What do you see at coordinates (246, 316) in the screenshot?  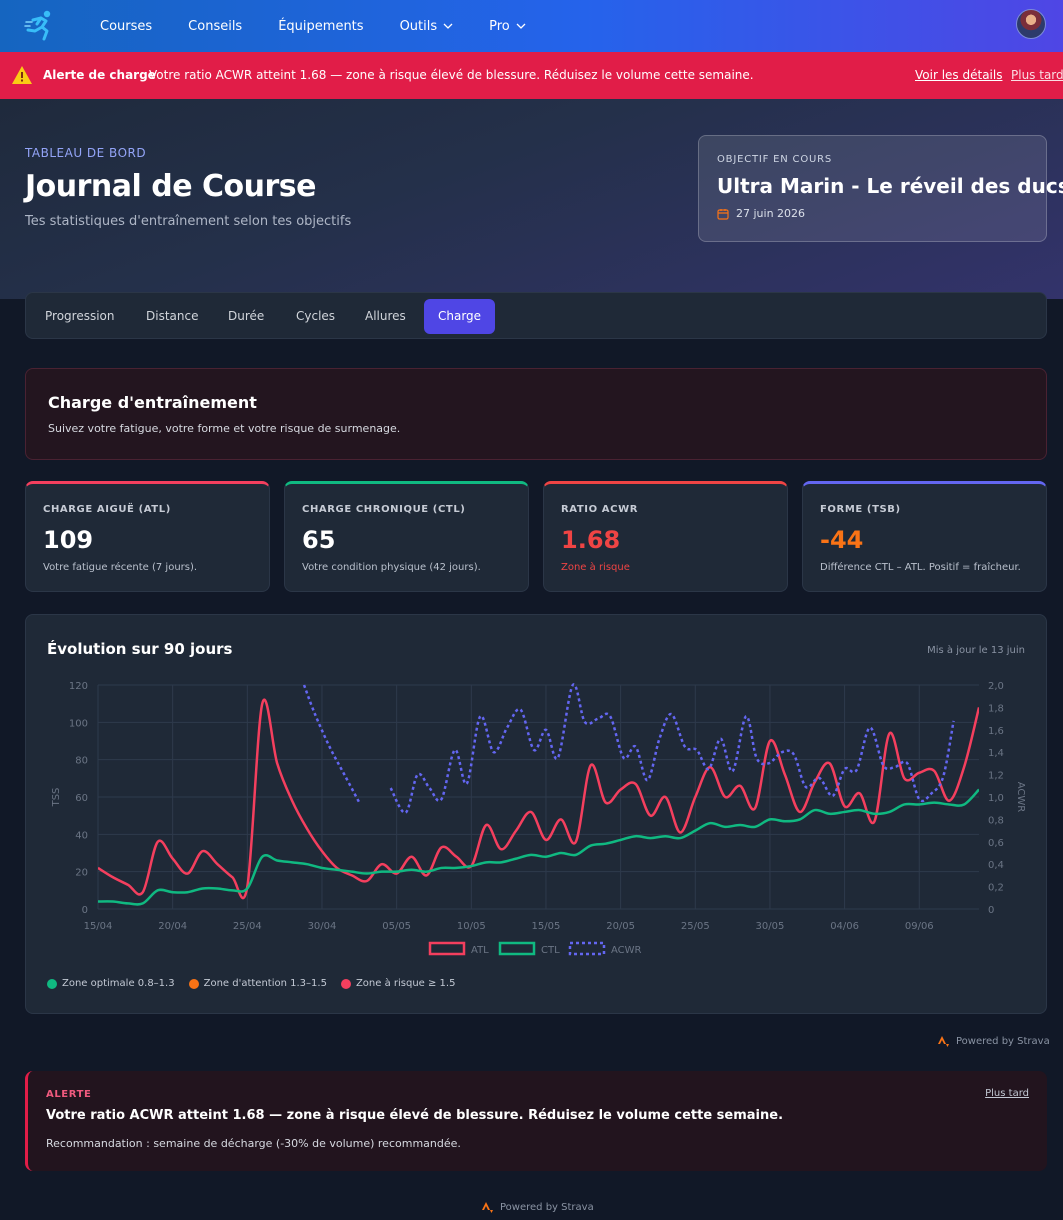 I see `tab-duree: Durée` at bounding box center [246, 316].